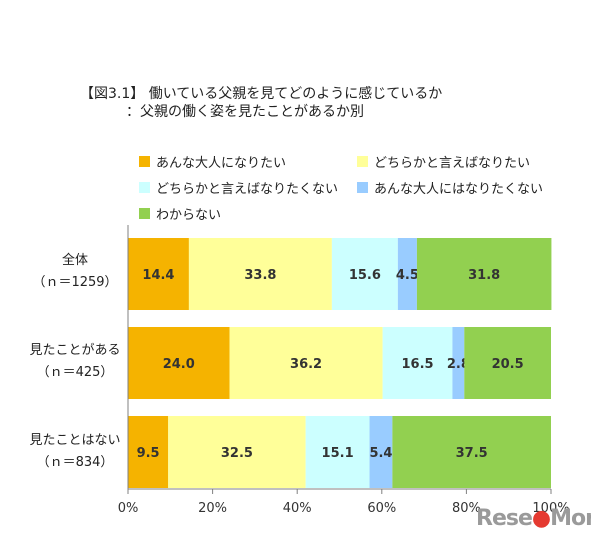  I want to click on data-label: 5.4, so click(380, 453).